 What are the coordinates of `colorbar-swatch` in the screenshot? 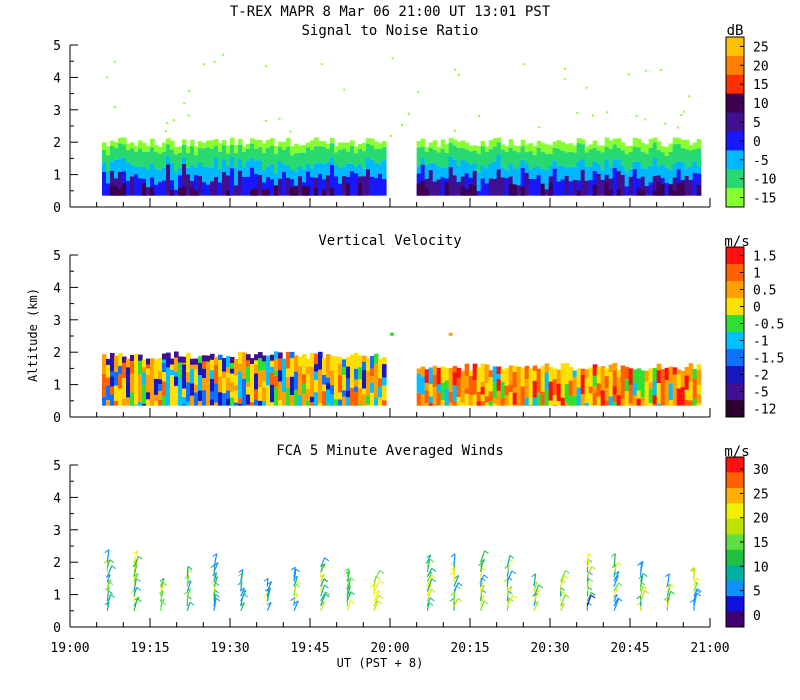 It's located at (735, 588).